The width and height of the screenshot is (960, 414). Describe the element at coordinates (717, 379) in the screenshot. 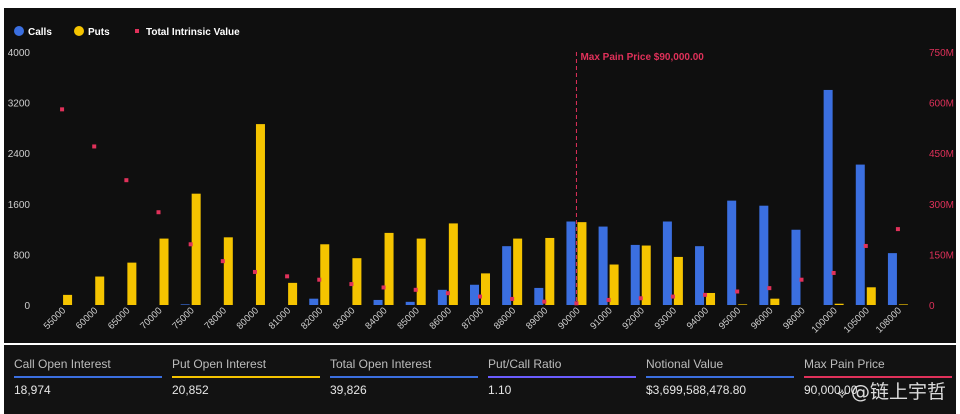

I see `stat-notional-value: Notional Value $3,699,588,478.80` at that location.